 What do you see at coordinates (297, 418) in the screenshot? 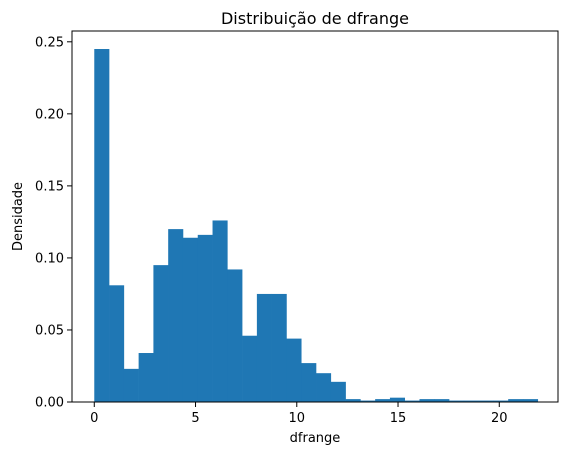
I see `x-tick-label: 10` at bounding box center [297, 418].